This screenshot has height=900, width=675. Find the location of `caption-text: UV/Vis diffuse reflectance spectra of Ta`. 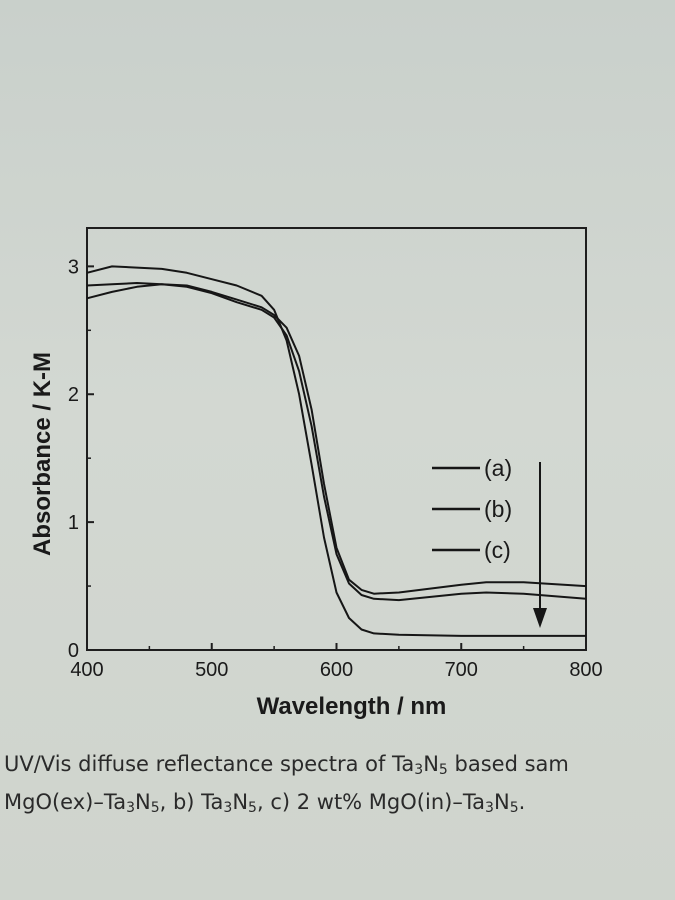

caption-text: UV/Vis diffuse reflectance spectra of Ta is located at coordinates (209, 764).